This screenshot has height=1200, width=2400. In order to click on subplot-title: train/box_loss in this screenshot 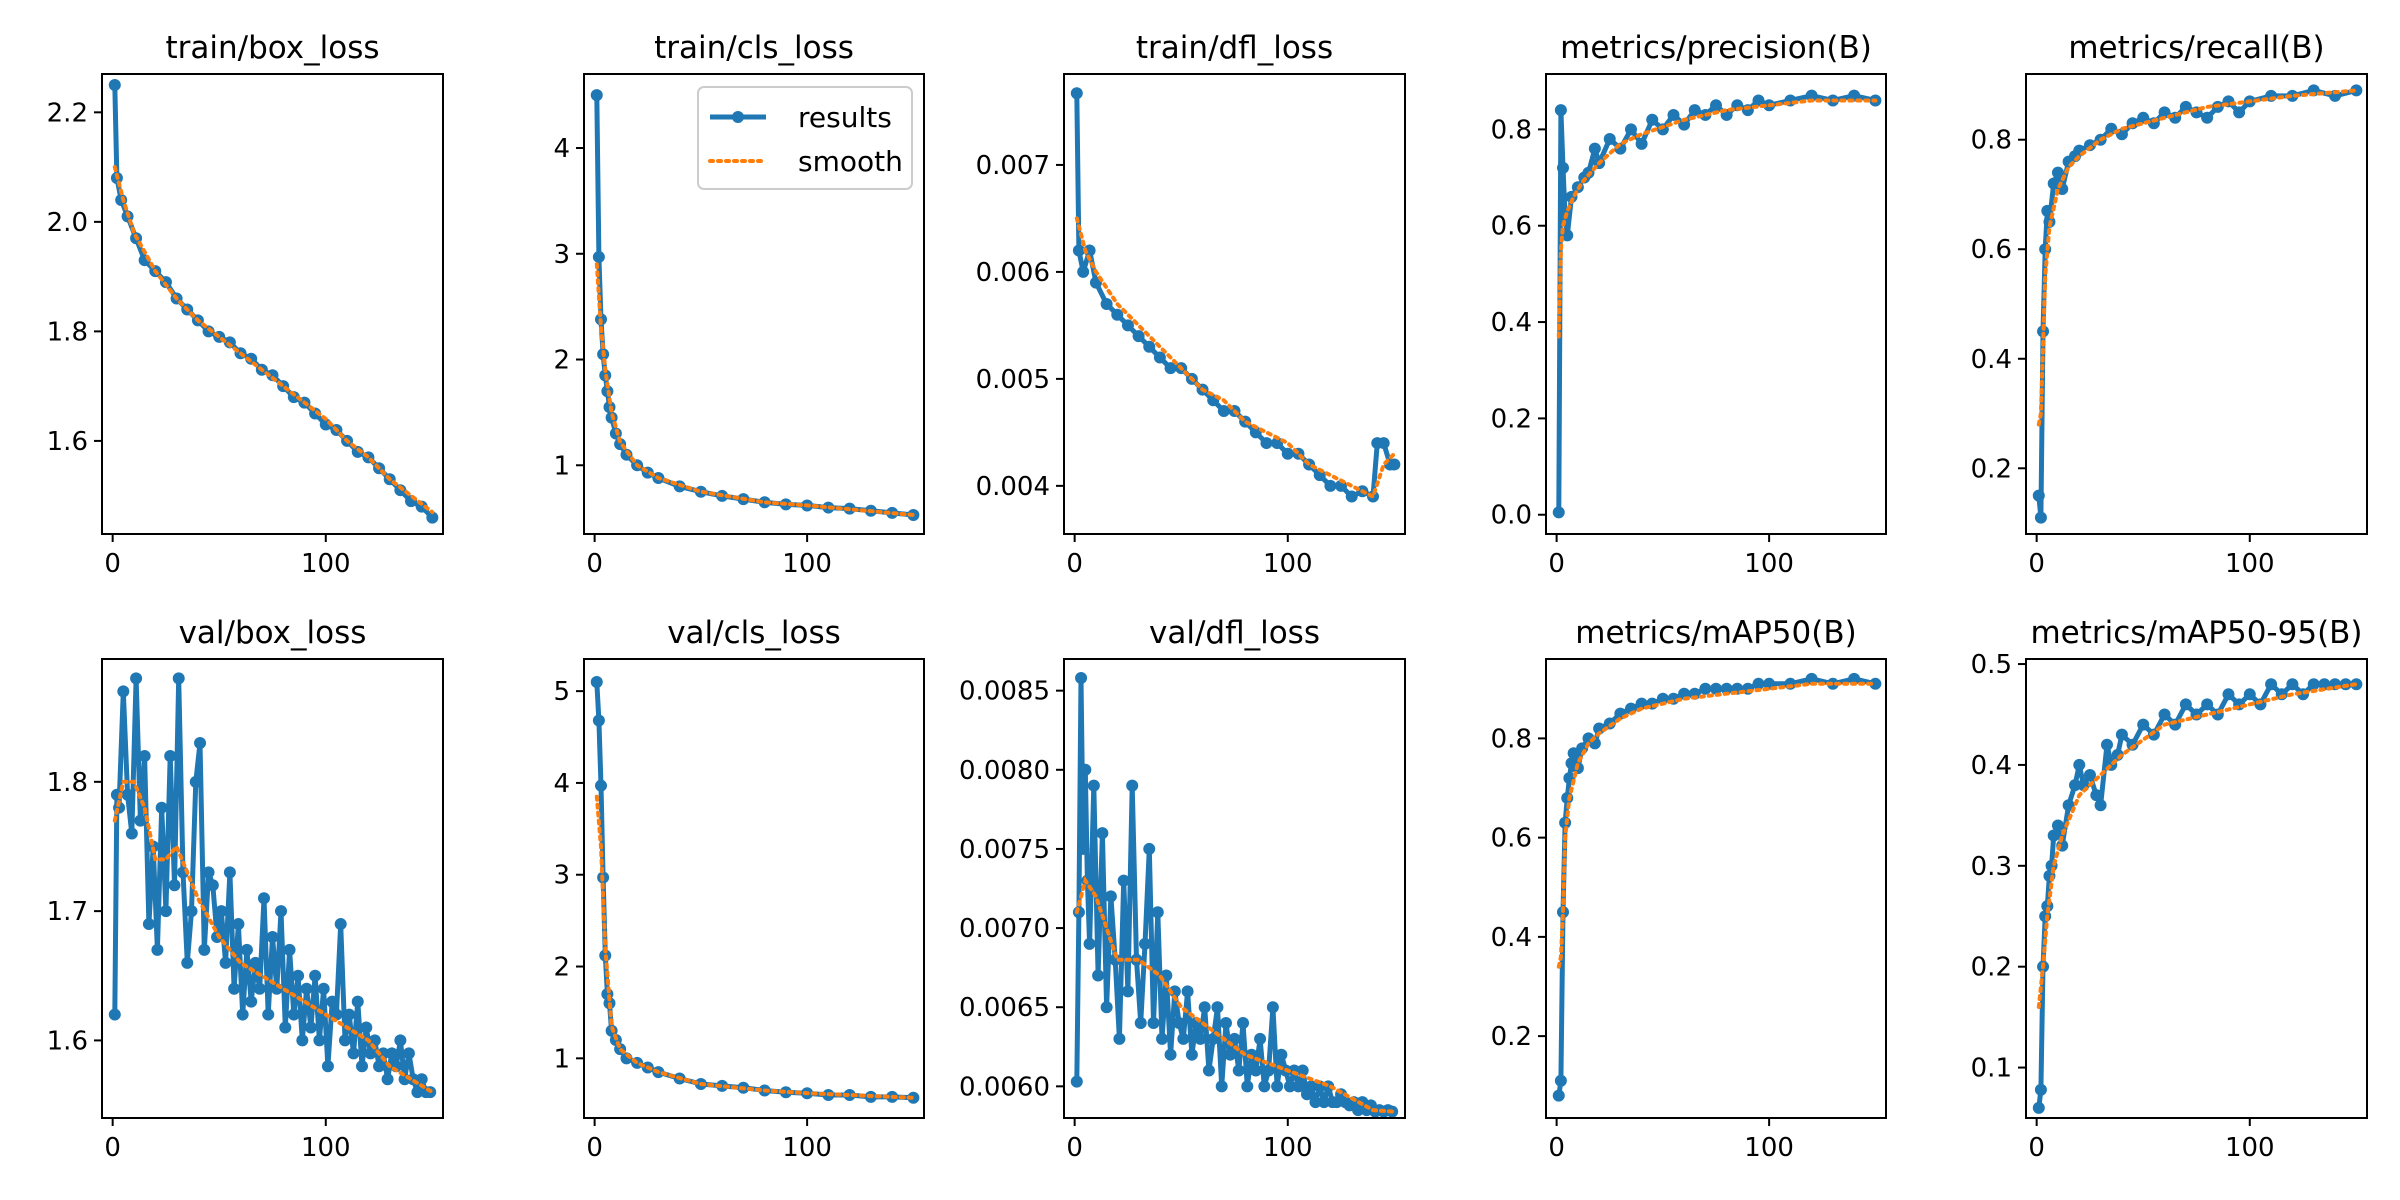, I will do `click(272, 48)`.